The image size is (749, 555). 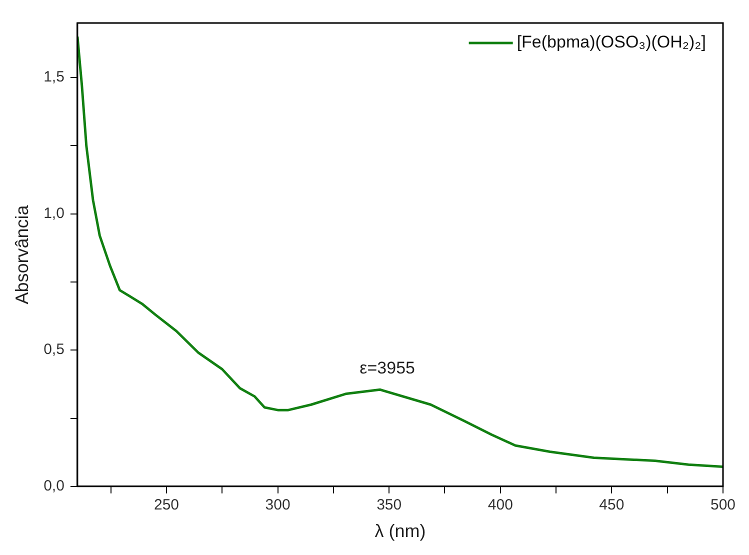 I want to click on y-axis-title: Absorvância, so click(x=22, y=254).